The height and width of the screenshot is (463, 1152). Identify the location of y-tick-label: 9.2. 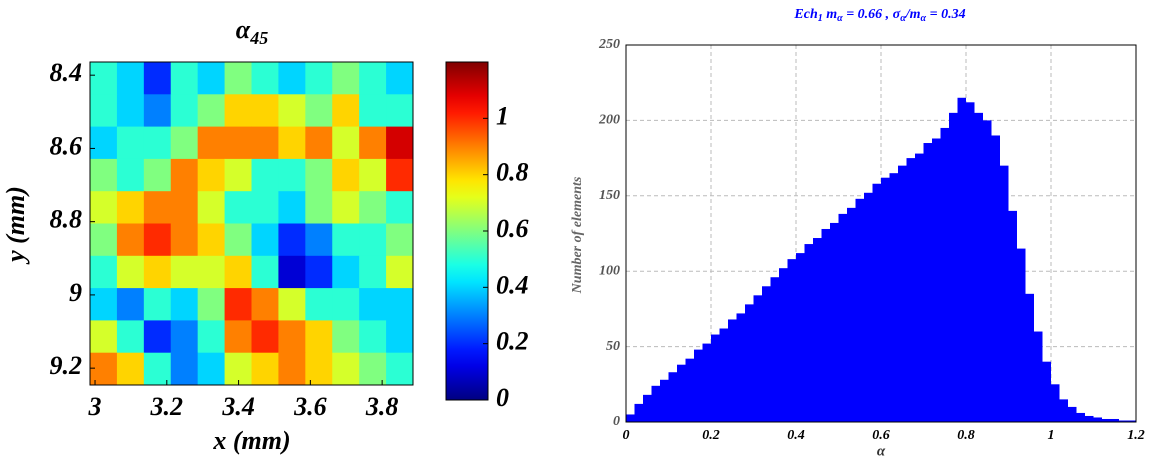
(66, 365).